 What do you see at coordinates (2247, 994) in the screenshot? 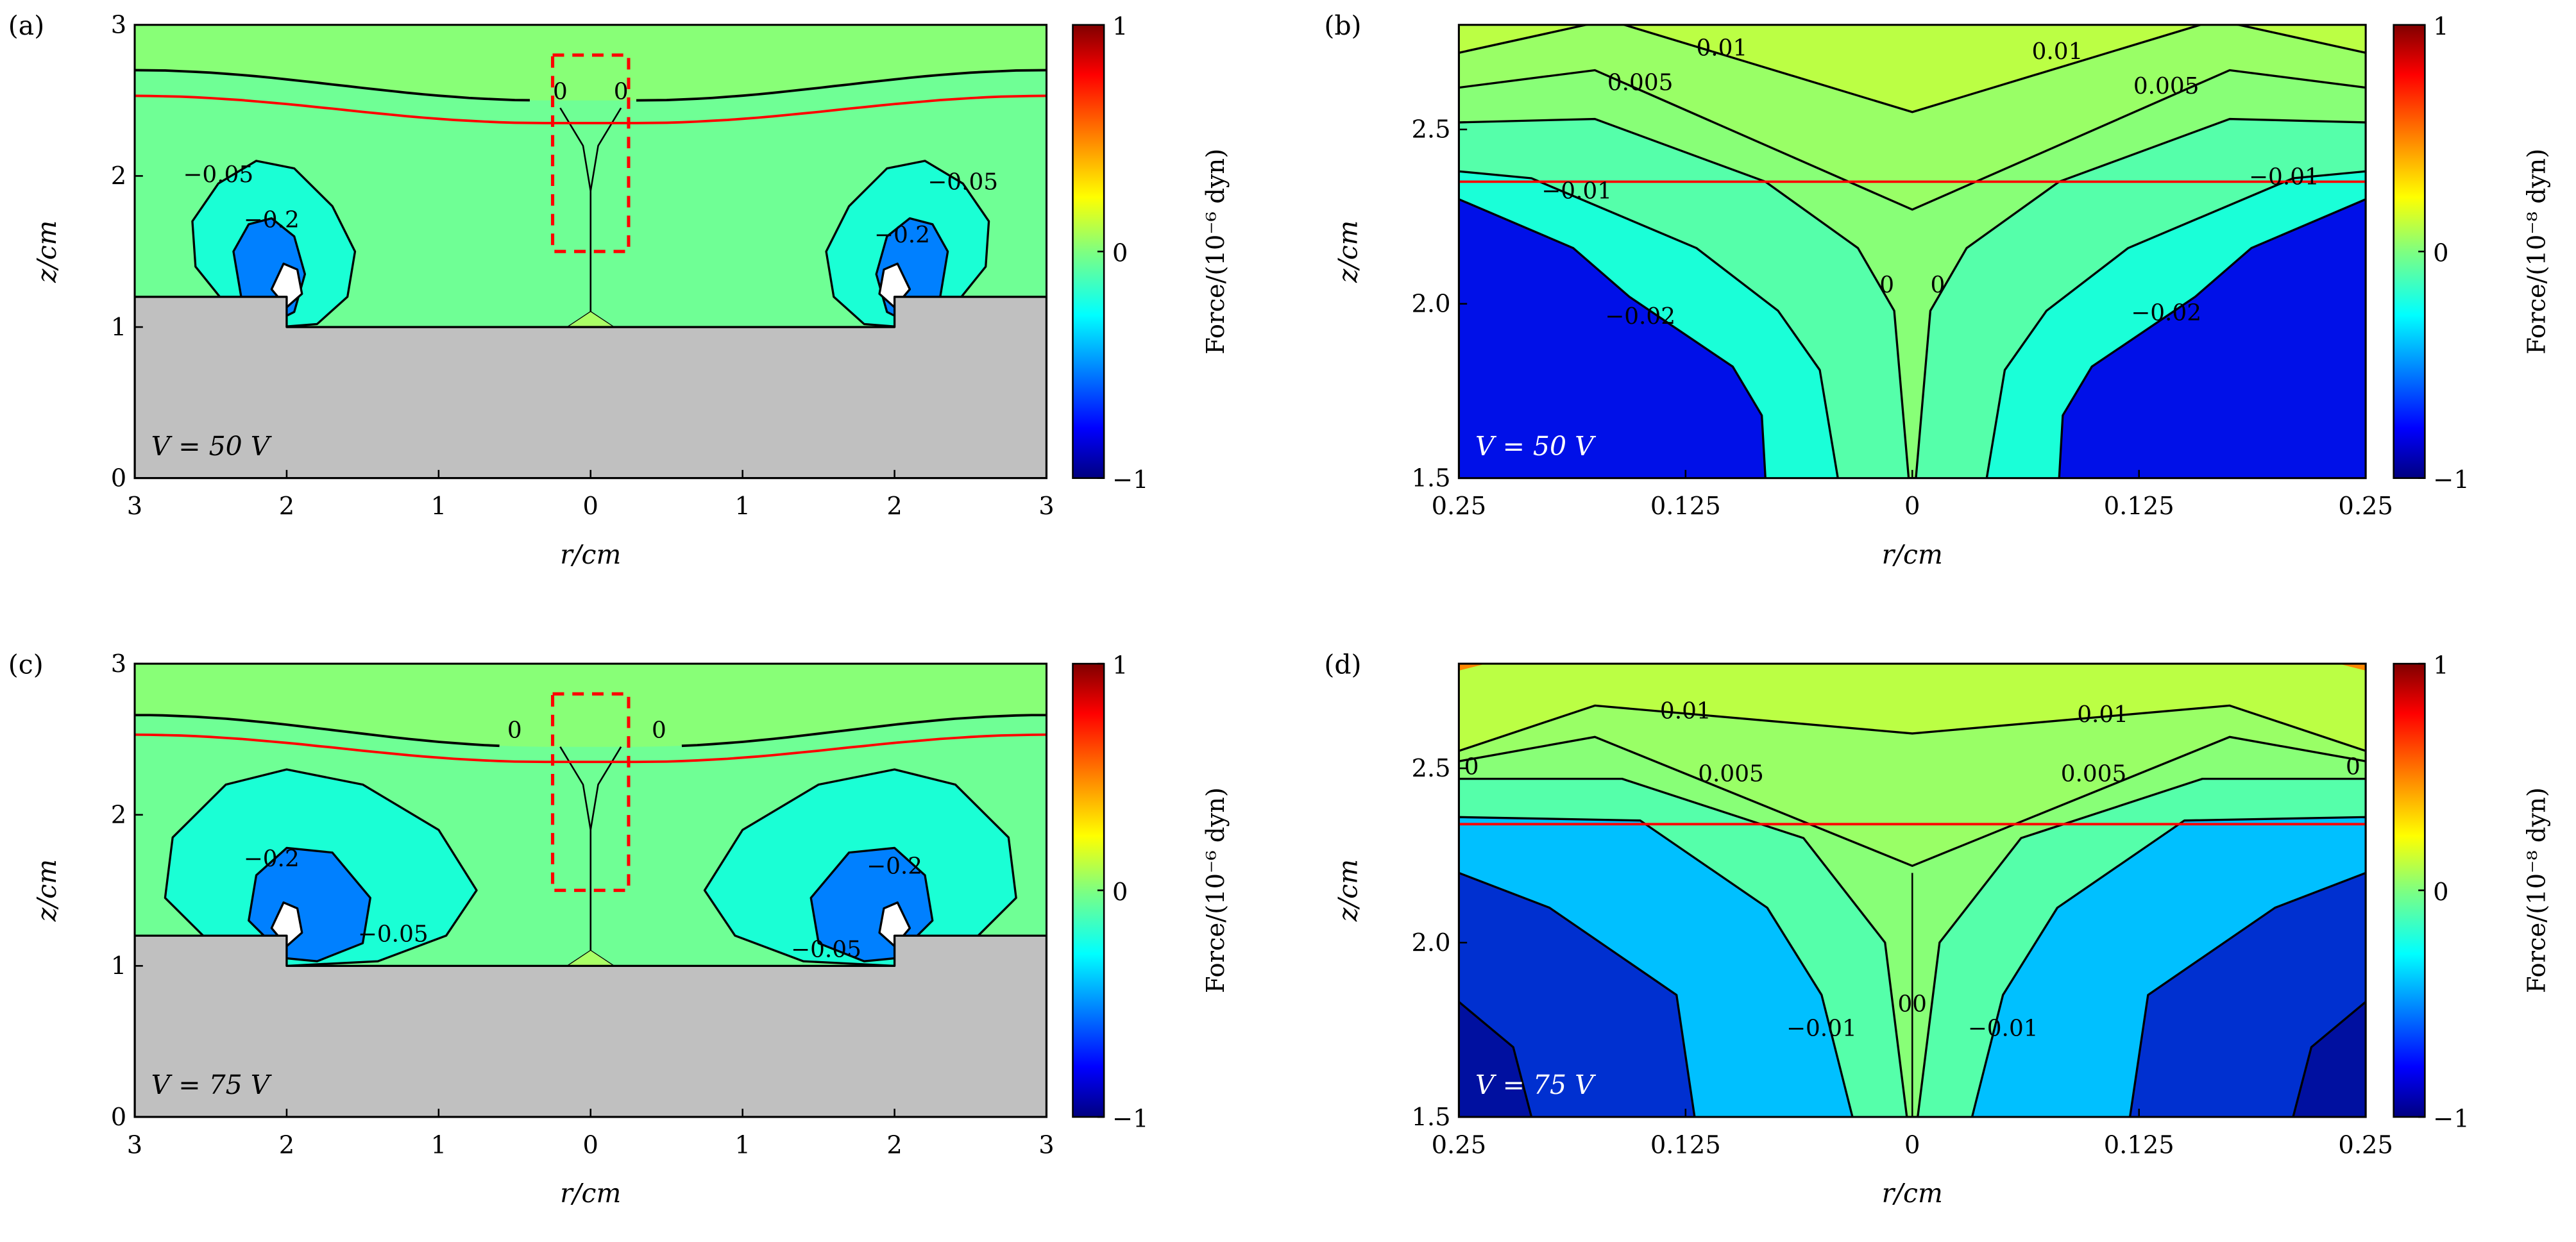
I see `region-darkblue-right` at bounding box center [2247, 994].